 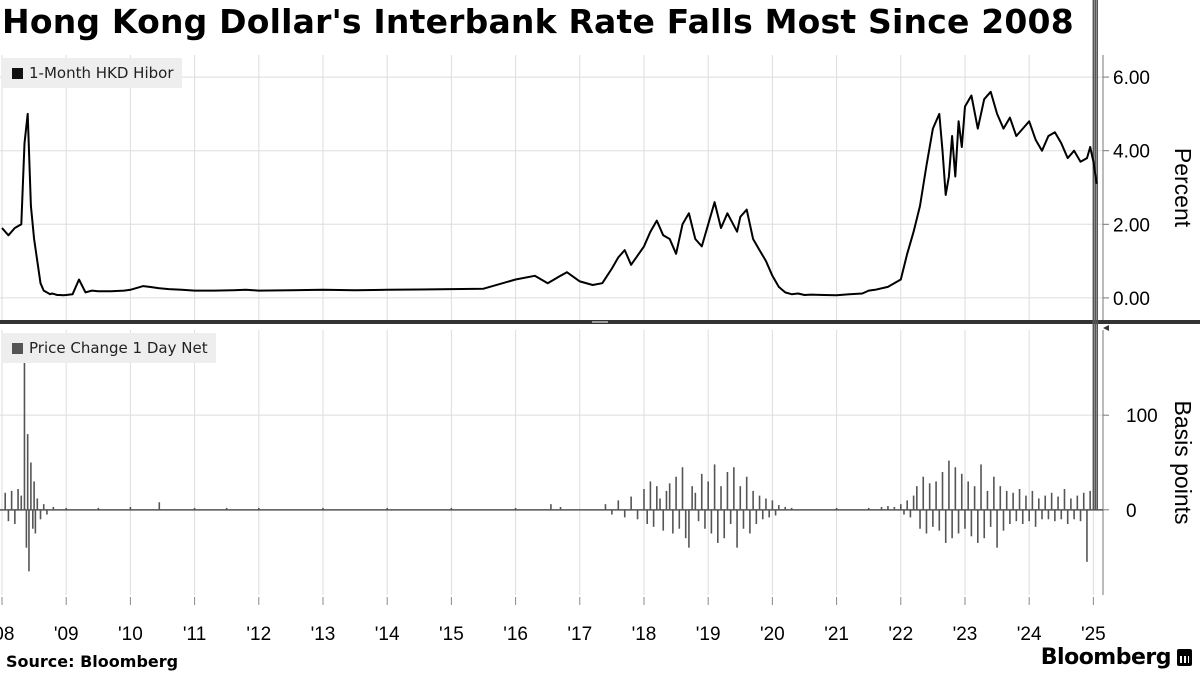 What do you see at coordinates (1029, 634) in the screenshot?
I see `x-tick-label: '24` at bounding box center [1029, 634].